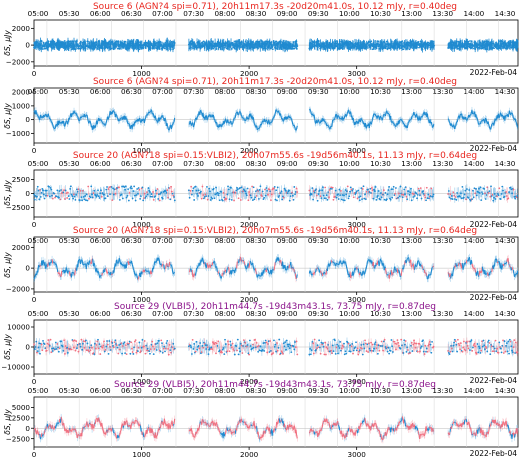  What do you see at coordinates (20, 45) in the screenshot?
I see `y-axis-ticks: −2000 0 2000` at bounding box center [20, 45].